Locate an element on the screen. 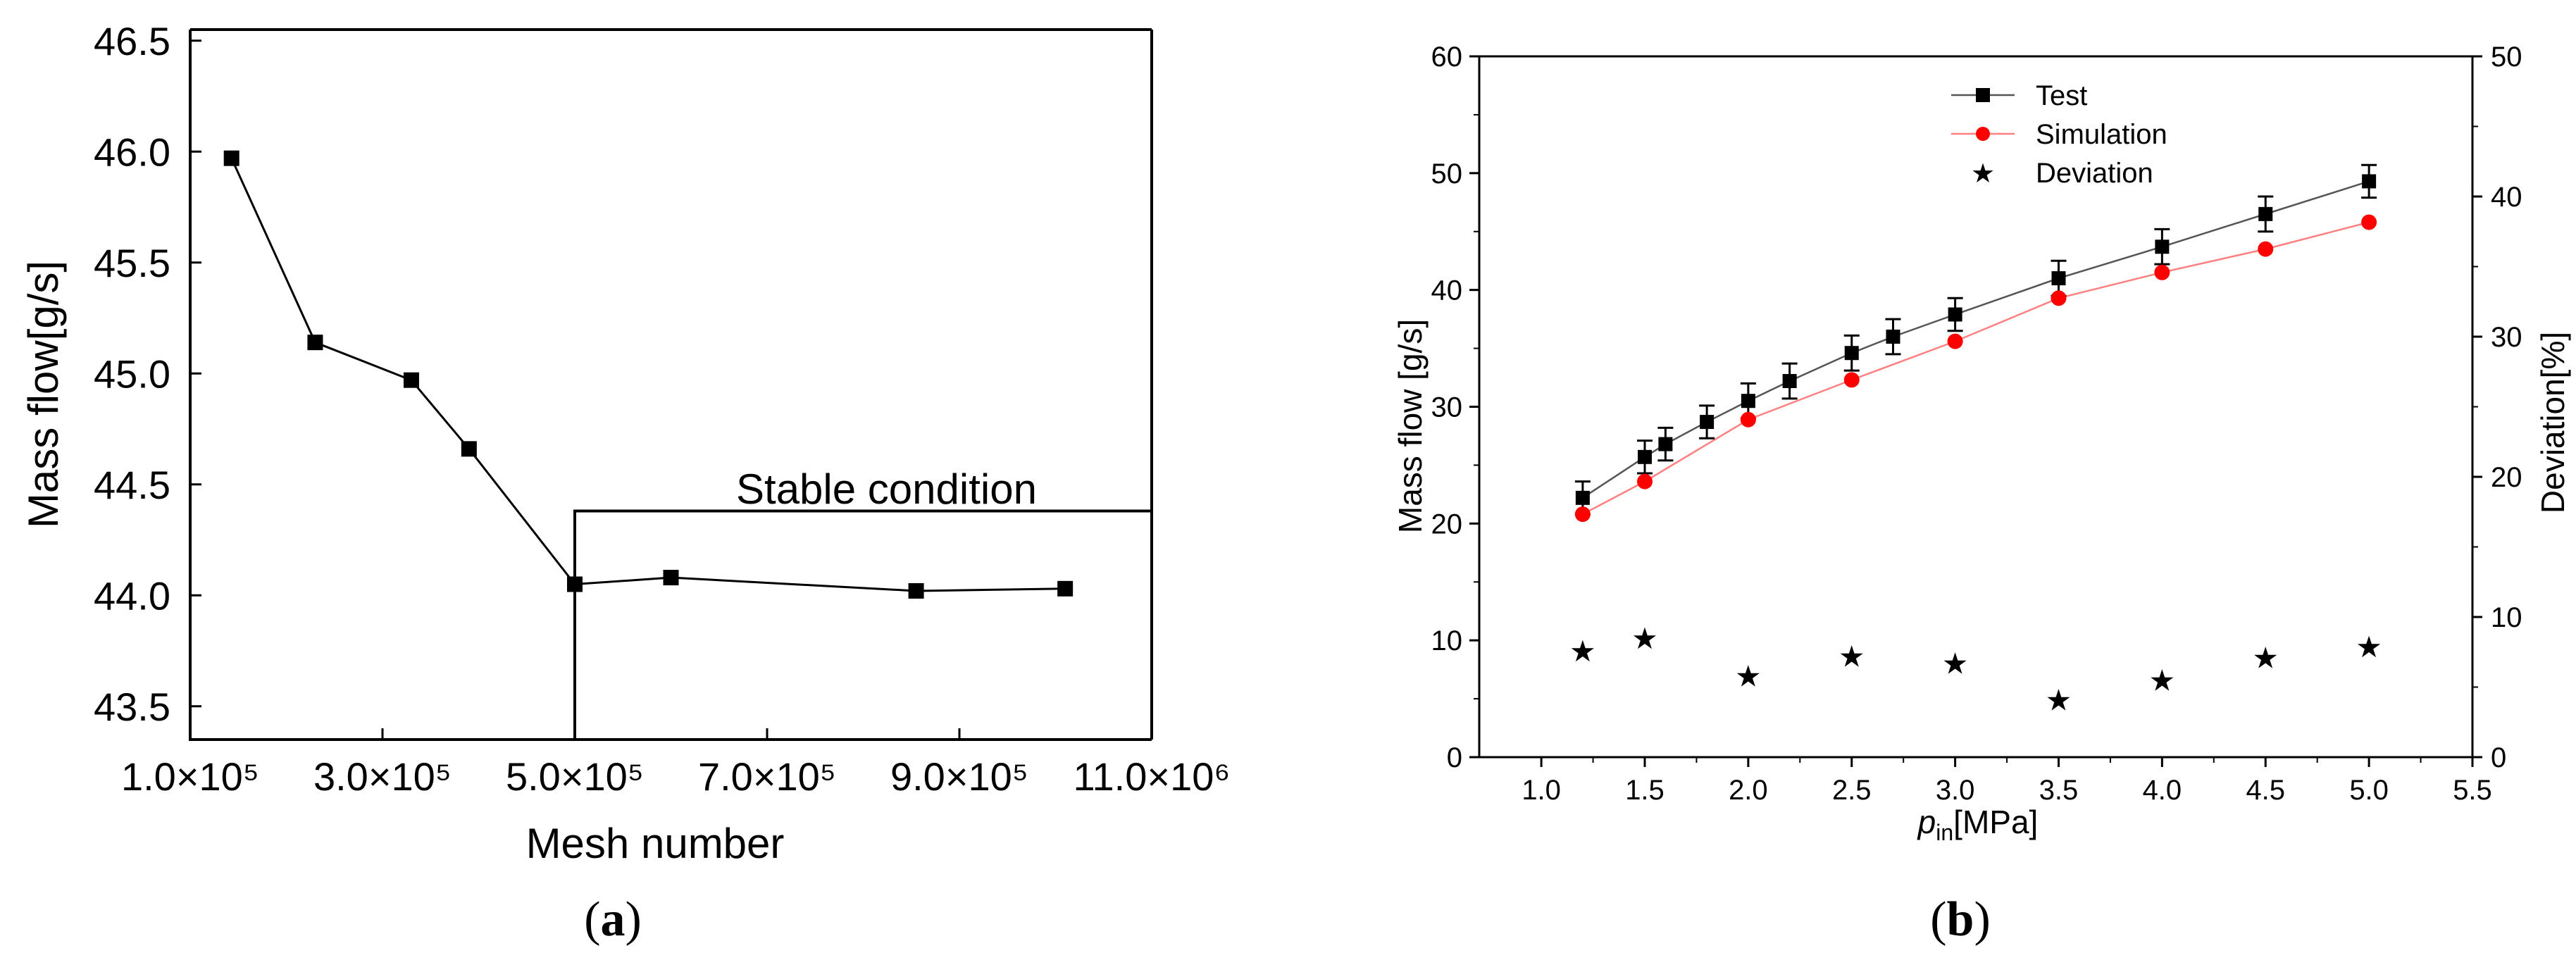 Image resolution: width=2576 pixels, height=960 pixels. y-tick-label: 40 is located at coordinates (1447, 290).